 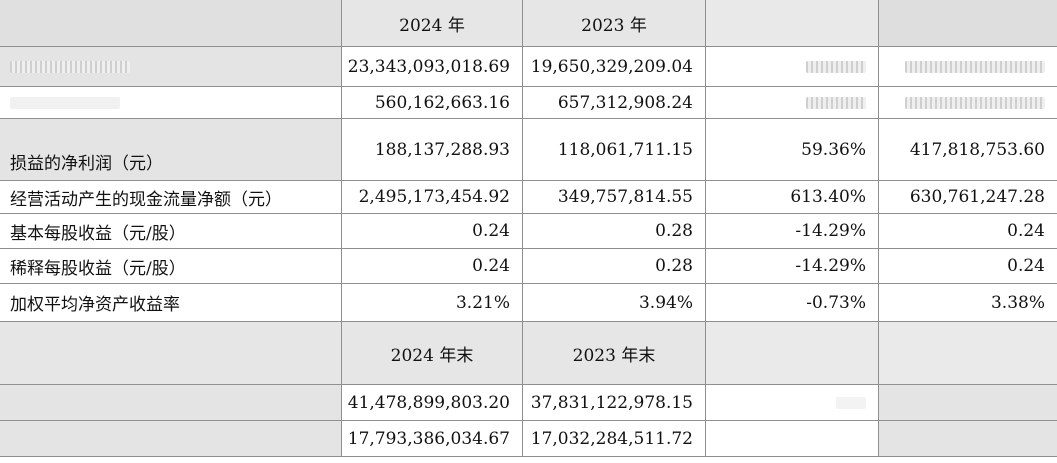 What do you see at coordinates (171, 197) in the screenshot?
I see `row-label: 经营活动产生的现金流量净额（元）` at bounding box center [171, 197].